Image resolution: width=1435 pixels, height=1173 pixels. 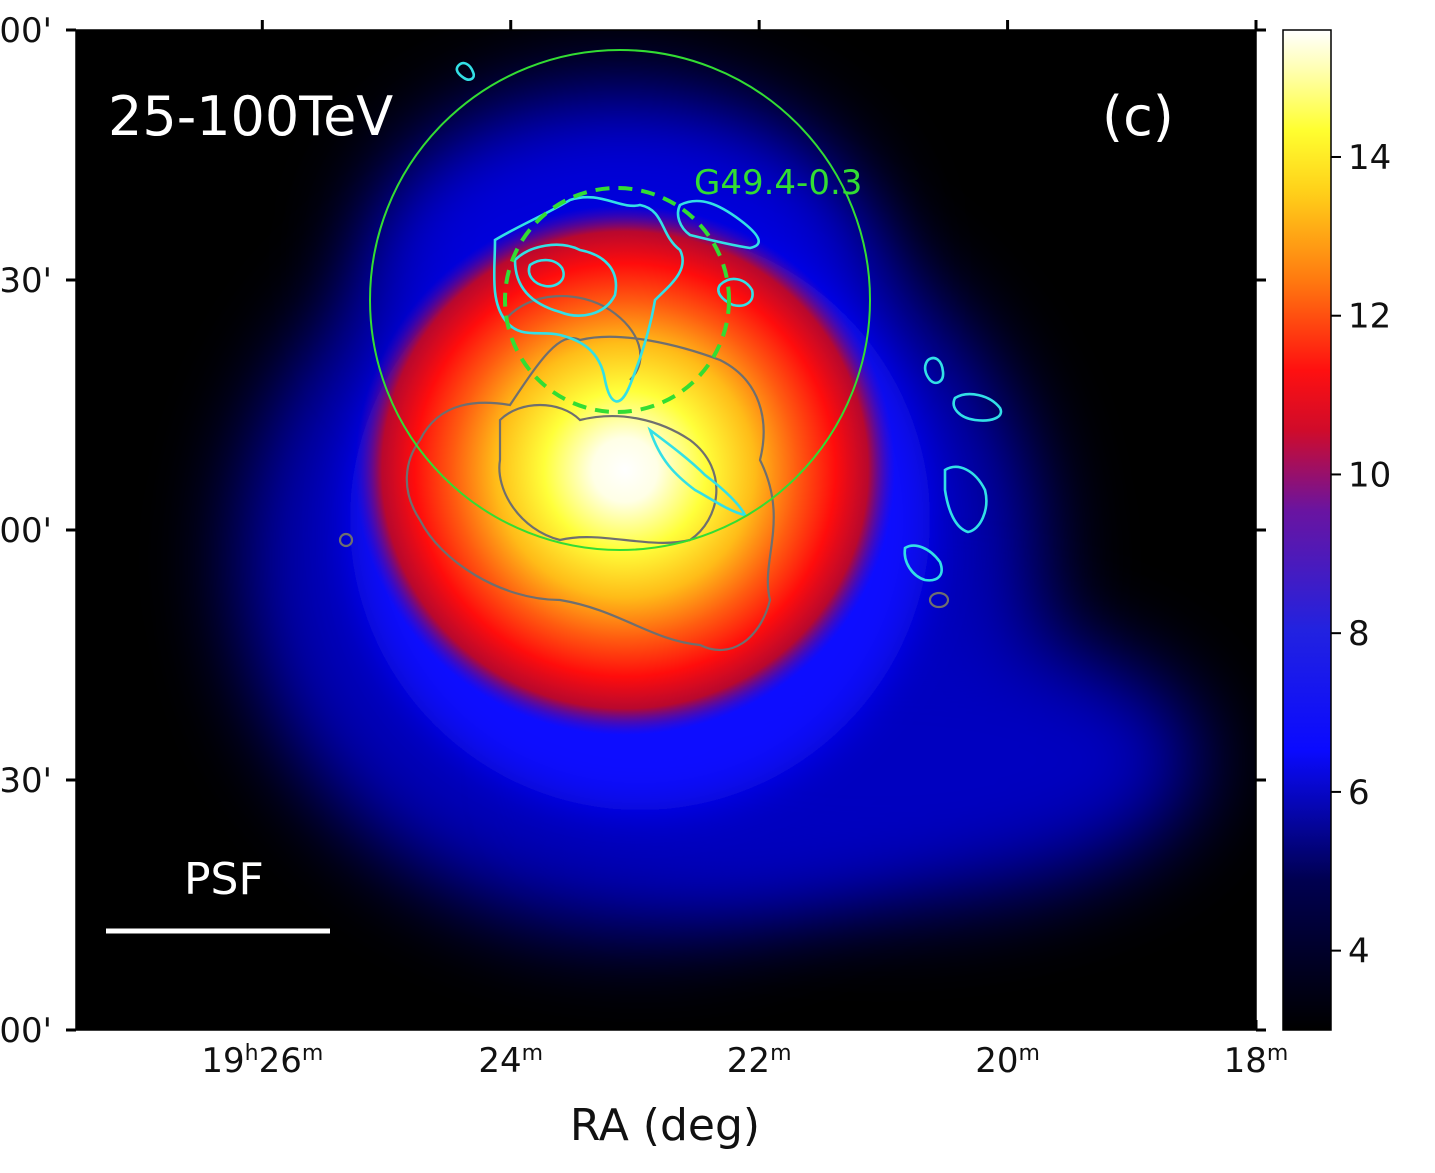 What do you see at coordinates (1359, 634) in the screenshot?
I see `colorbar-tick-label: 8` at bounding box center [1359, 634].